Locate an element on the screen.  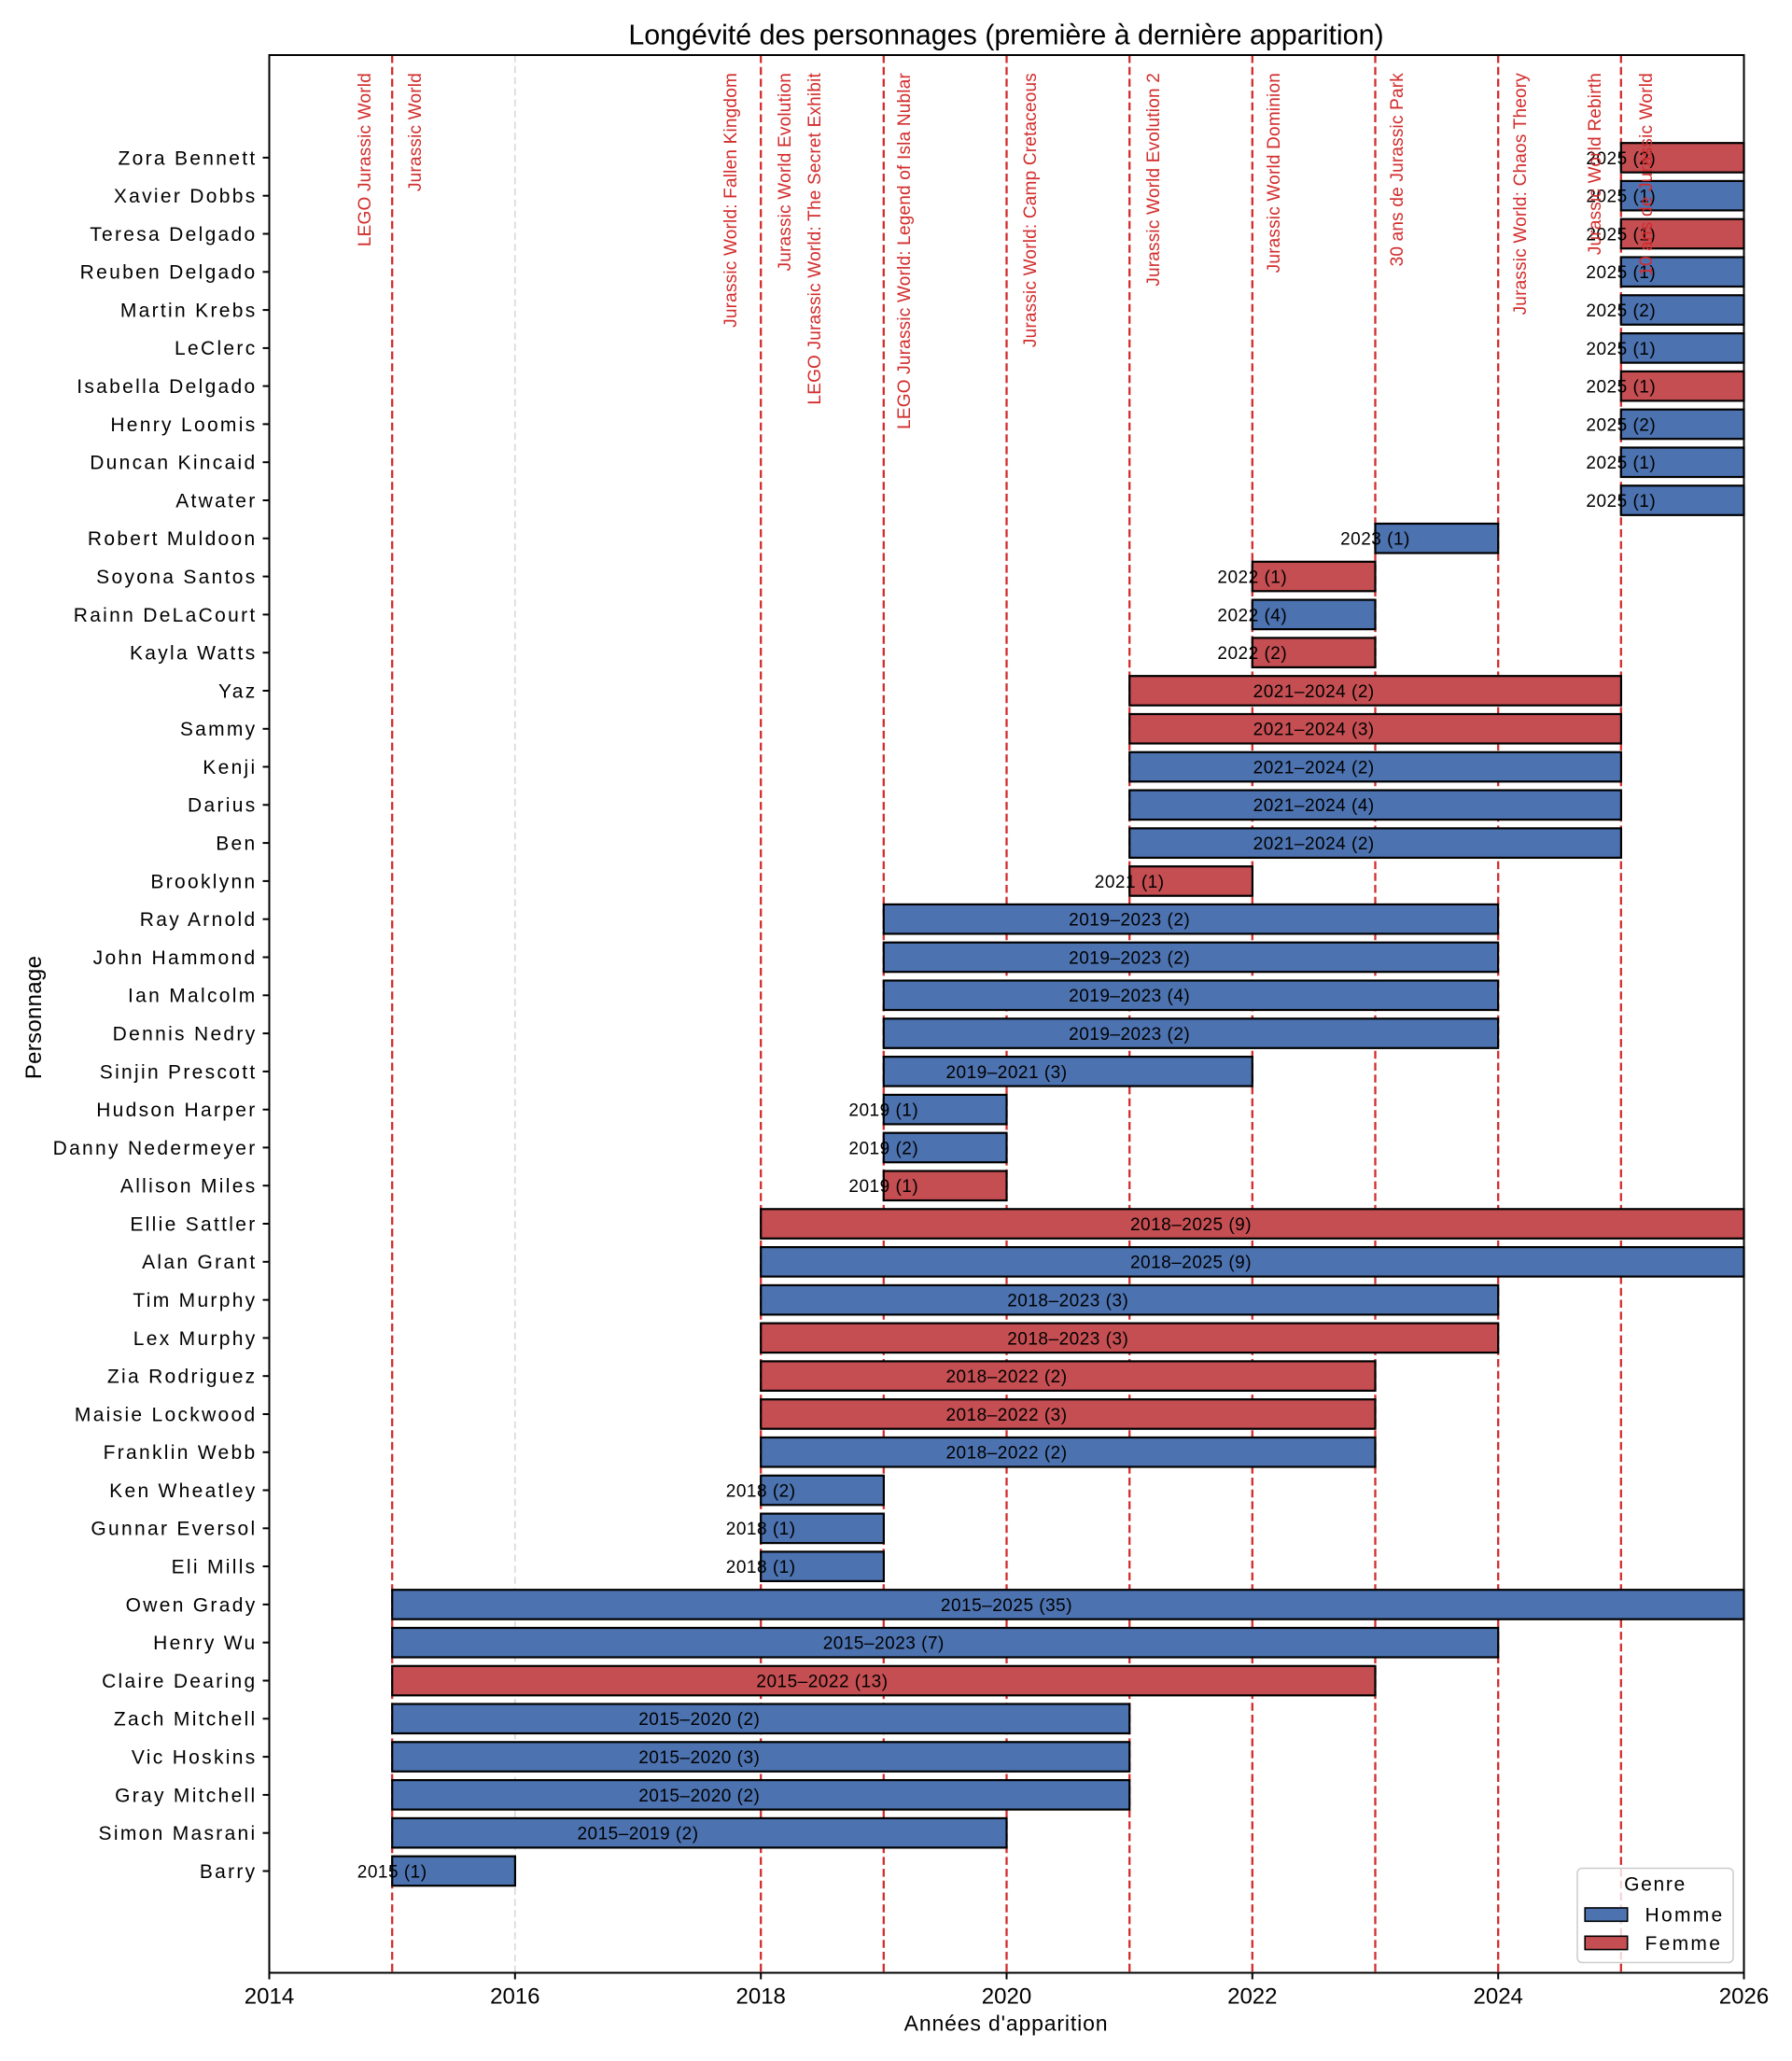
svg-text: Dennis Nedry is located at coordinates (185, 1034).